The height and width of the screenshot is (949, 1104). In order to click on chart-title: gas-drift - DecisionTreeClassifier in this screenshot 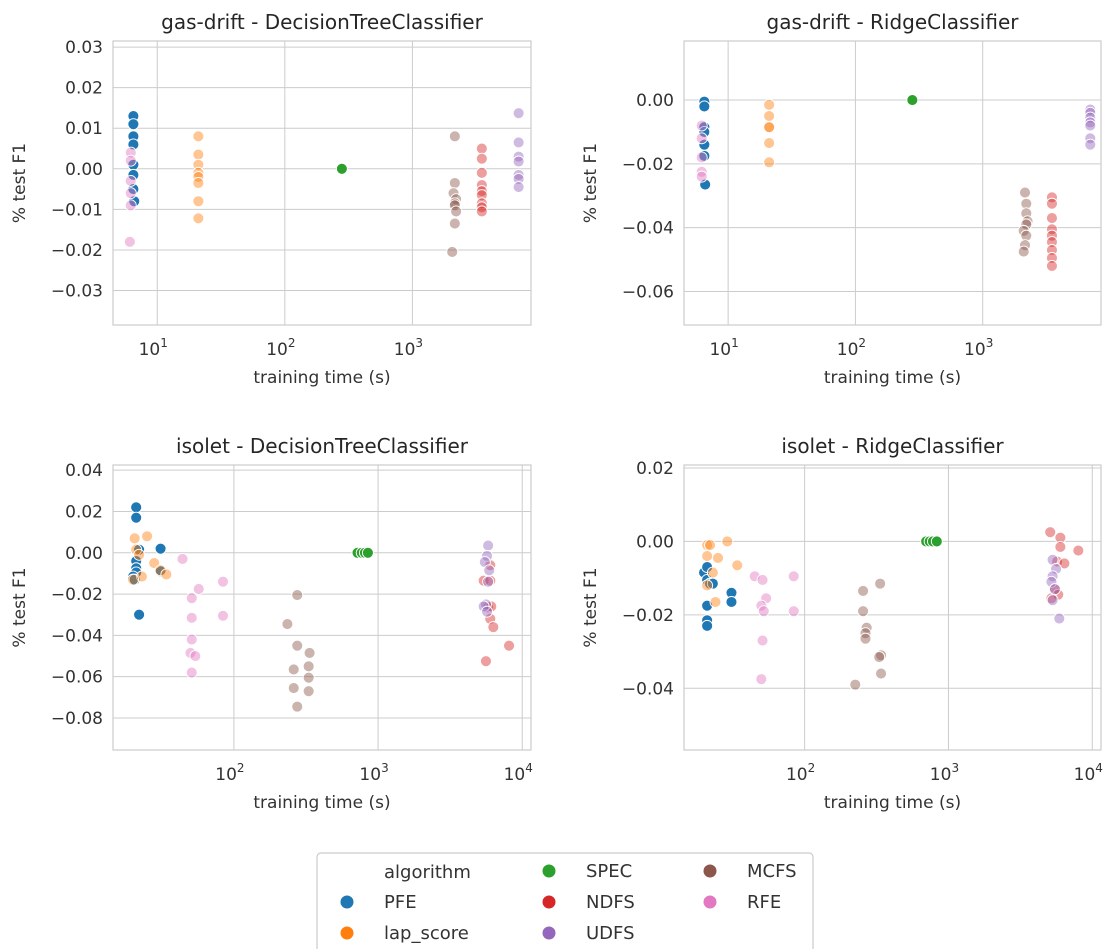, I will do `click(322, 22)`.